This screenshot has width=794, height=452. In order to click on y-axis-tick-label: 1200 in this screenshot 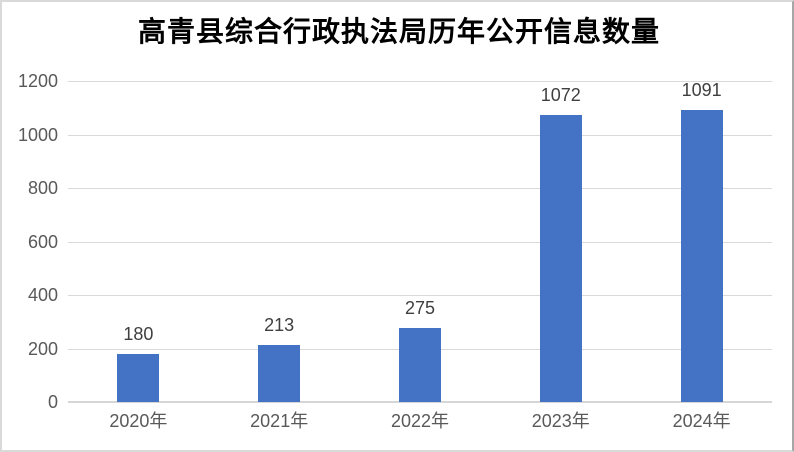, I will do `click(37, 81)`.